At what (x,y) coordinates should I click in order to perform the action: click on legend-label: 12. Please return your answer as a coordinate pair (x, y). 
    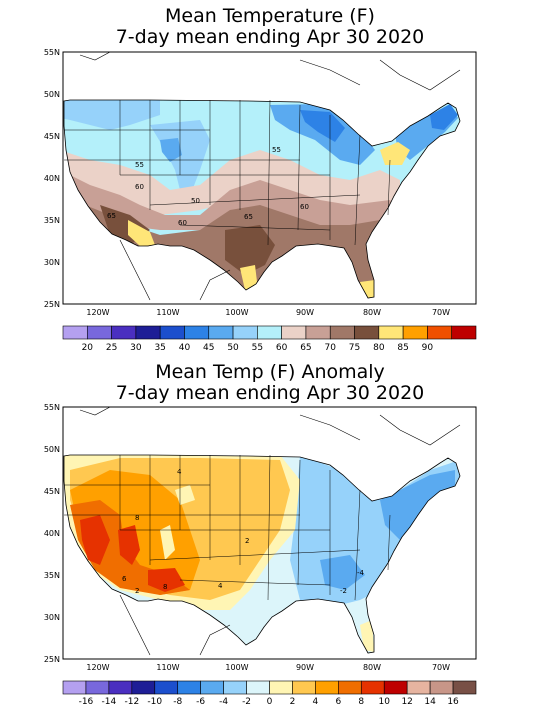
    Looking at the image, I should click on (406, 702).